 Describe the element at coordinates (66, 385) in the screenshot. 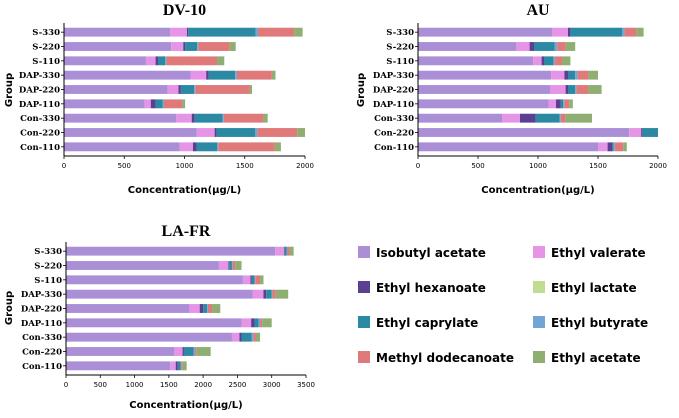

I see `x-tick-label: 0` at that location.